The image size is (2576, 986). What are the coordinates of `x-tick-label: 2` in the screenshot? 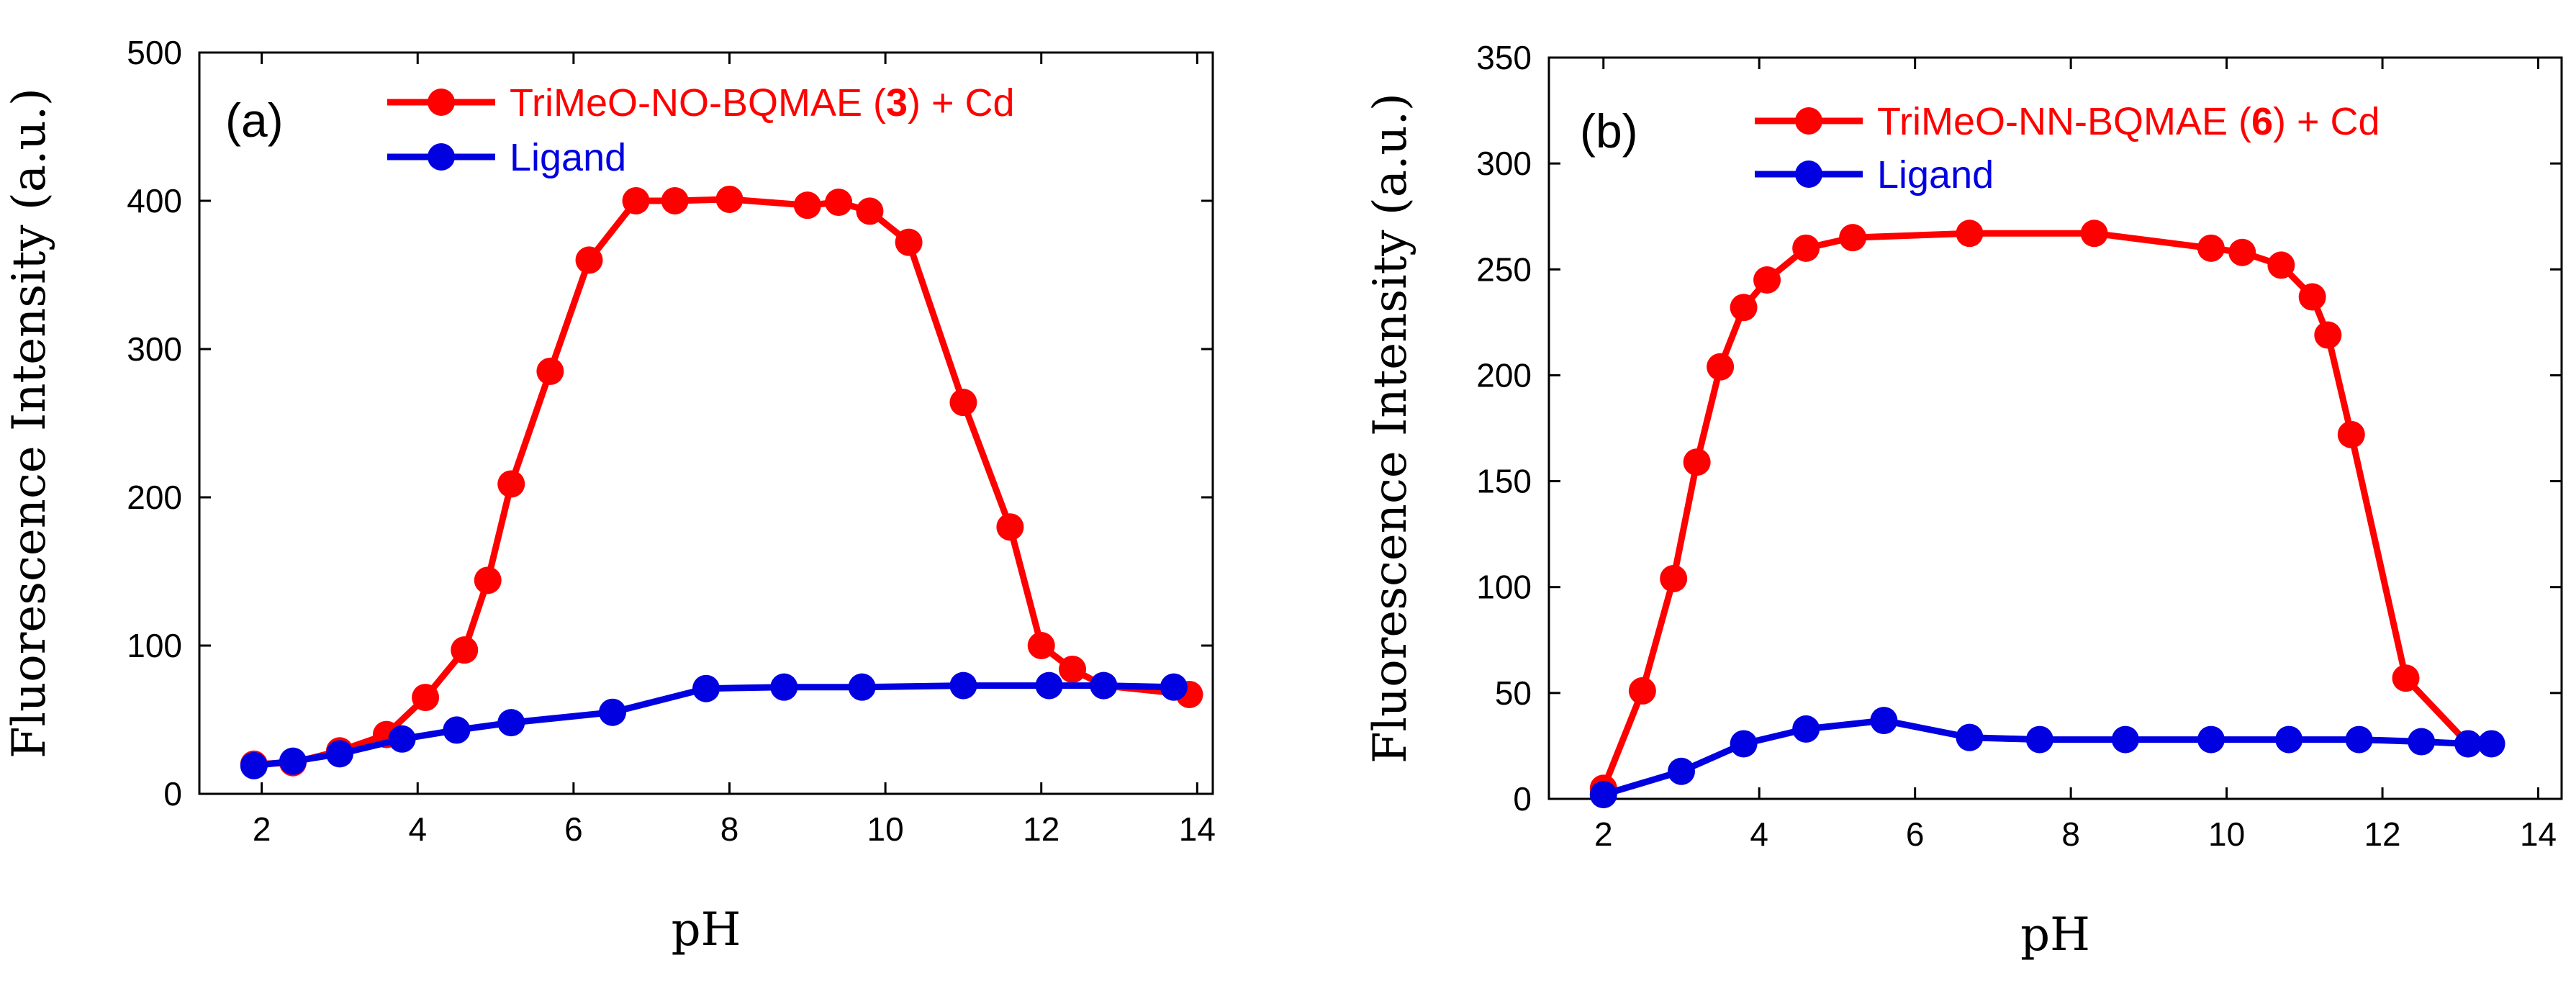 It's located at (262, 829).